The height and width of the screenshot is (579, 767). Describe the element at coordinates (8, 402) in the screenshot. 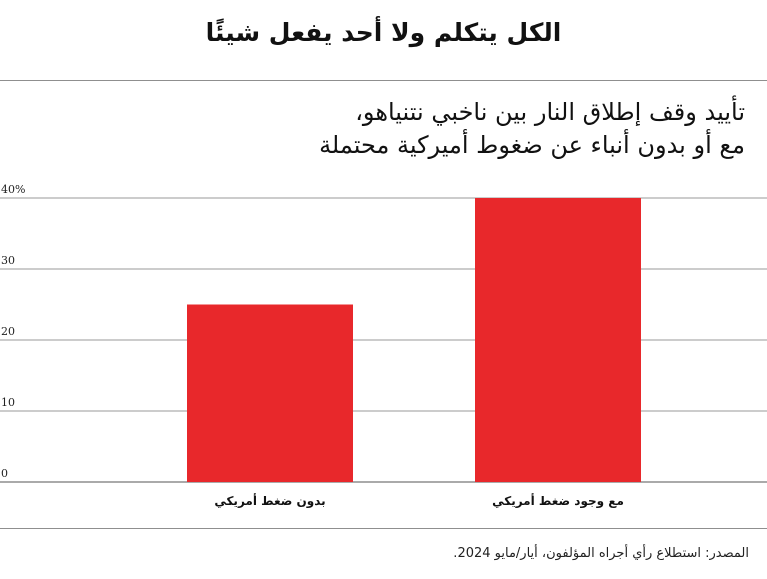

I see `y-tick-label-10: 10` at that location.